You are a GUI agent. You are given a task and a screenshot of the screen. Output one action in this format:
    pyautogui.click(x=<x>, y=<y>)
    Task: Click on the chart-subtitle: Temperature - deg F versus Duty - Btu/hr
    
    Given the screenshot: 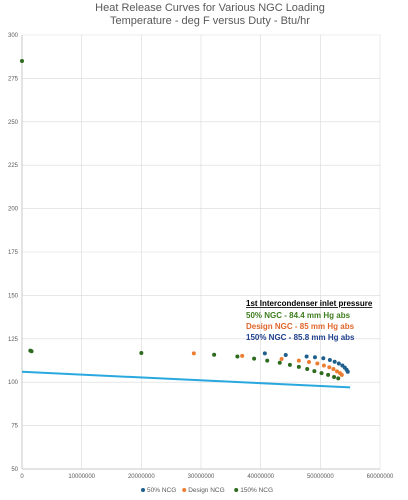 What is the action you would take?
    pyautogui.click(x=210, y=21)
    